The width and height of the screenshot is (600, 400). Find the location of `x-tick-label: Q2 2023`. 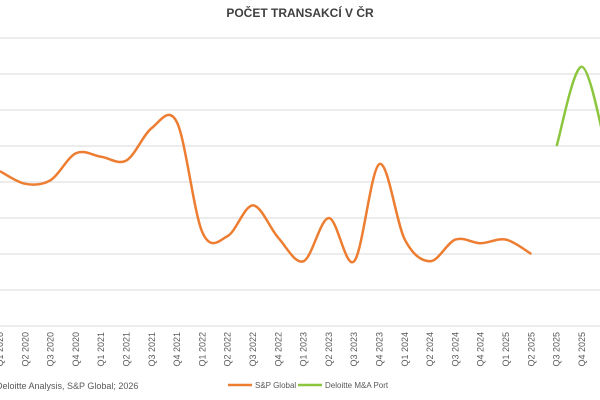

x-tick-label: Q2 2023 is located at coordinates (329, 349).